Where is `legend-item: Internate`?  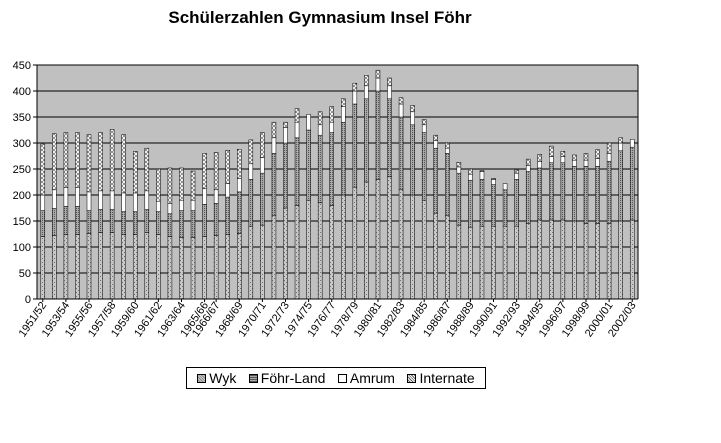 legend-item: Internate is located at coordinates (441, 378).